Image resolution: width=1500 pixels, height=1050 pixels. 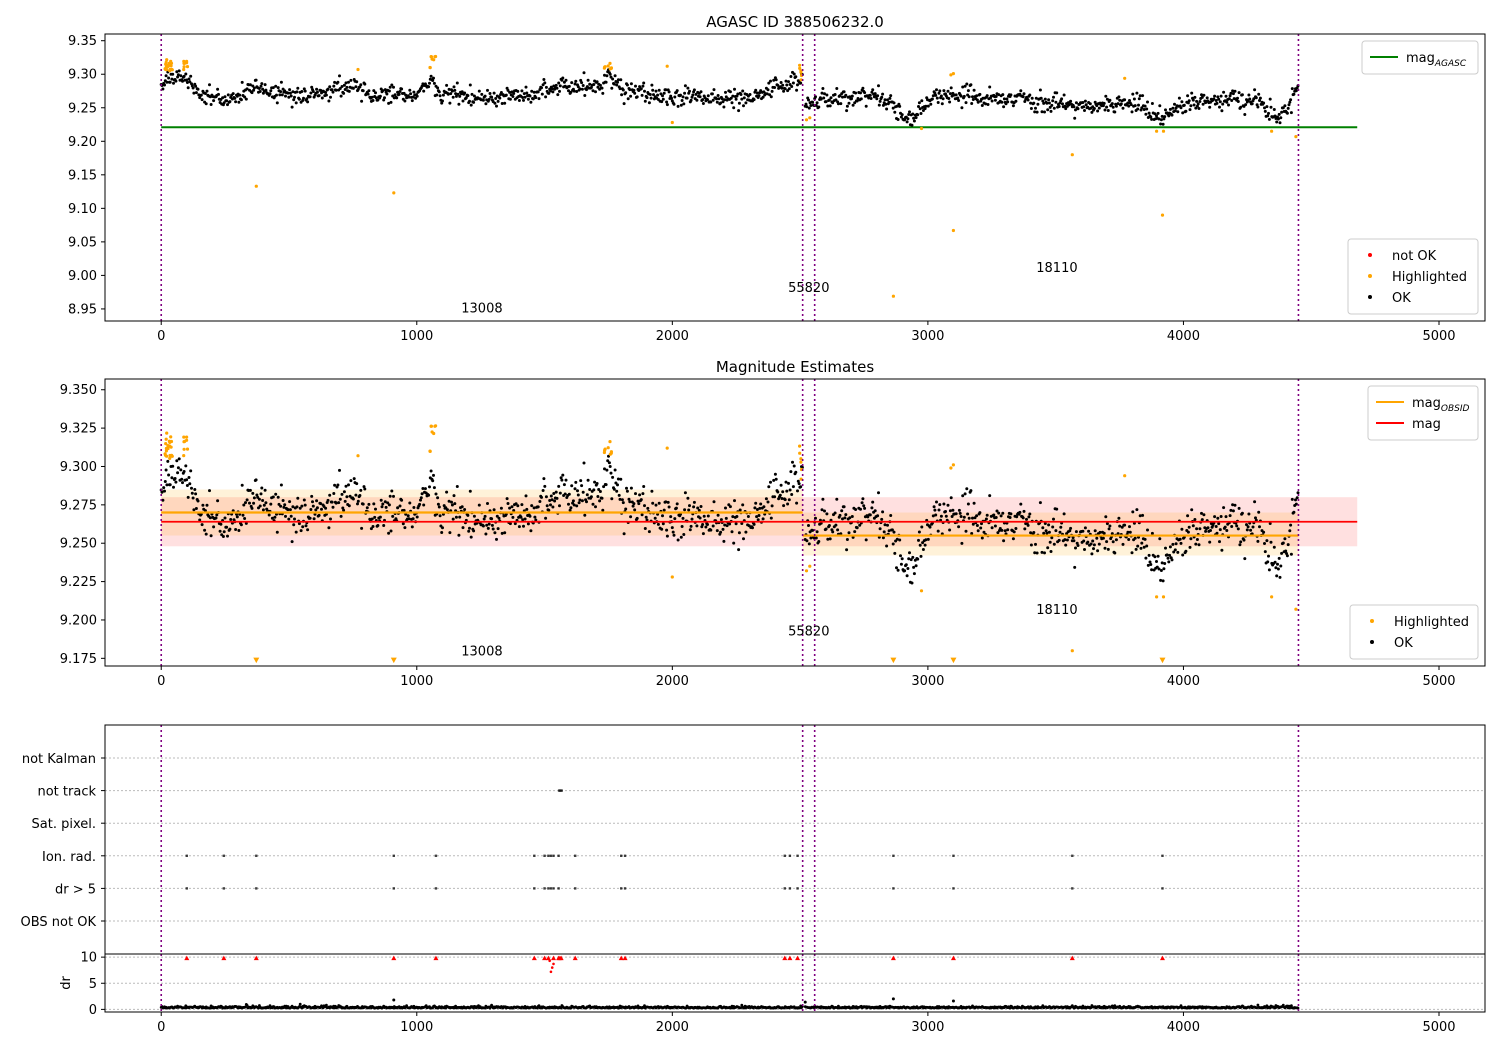 What do you see at coordinates (672, 1027) in the screenshot?
I see `x-tick-label: 2000` at bounding box center [672, 1027].